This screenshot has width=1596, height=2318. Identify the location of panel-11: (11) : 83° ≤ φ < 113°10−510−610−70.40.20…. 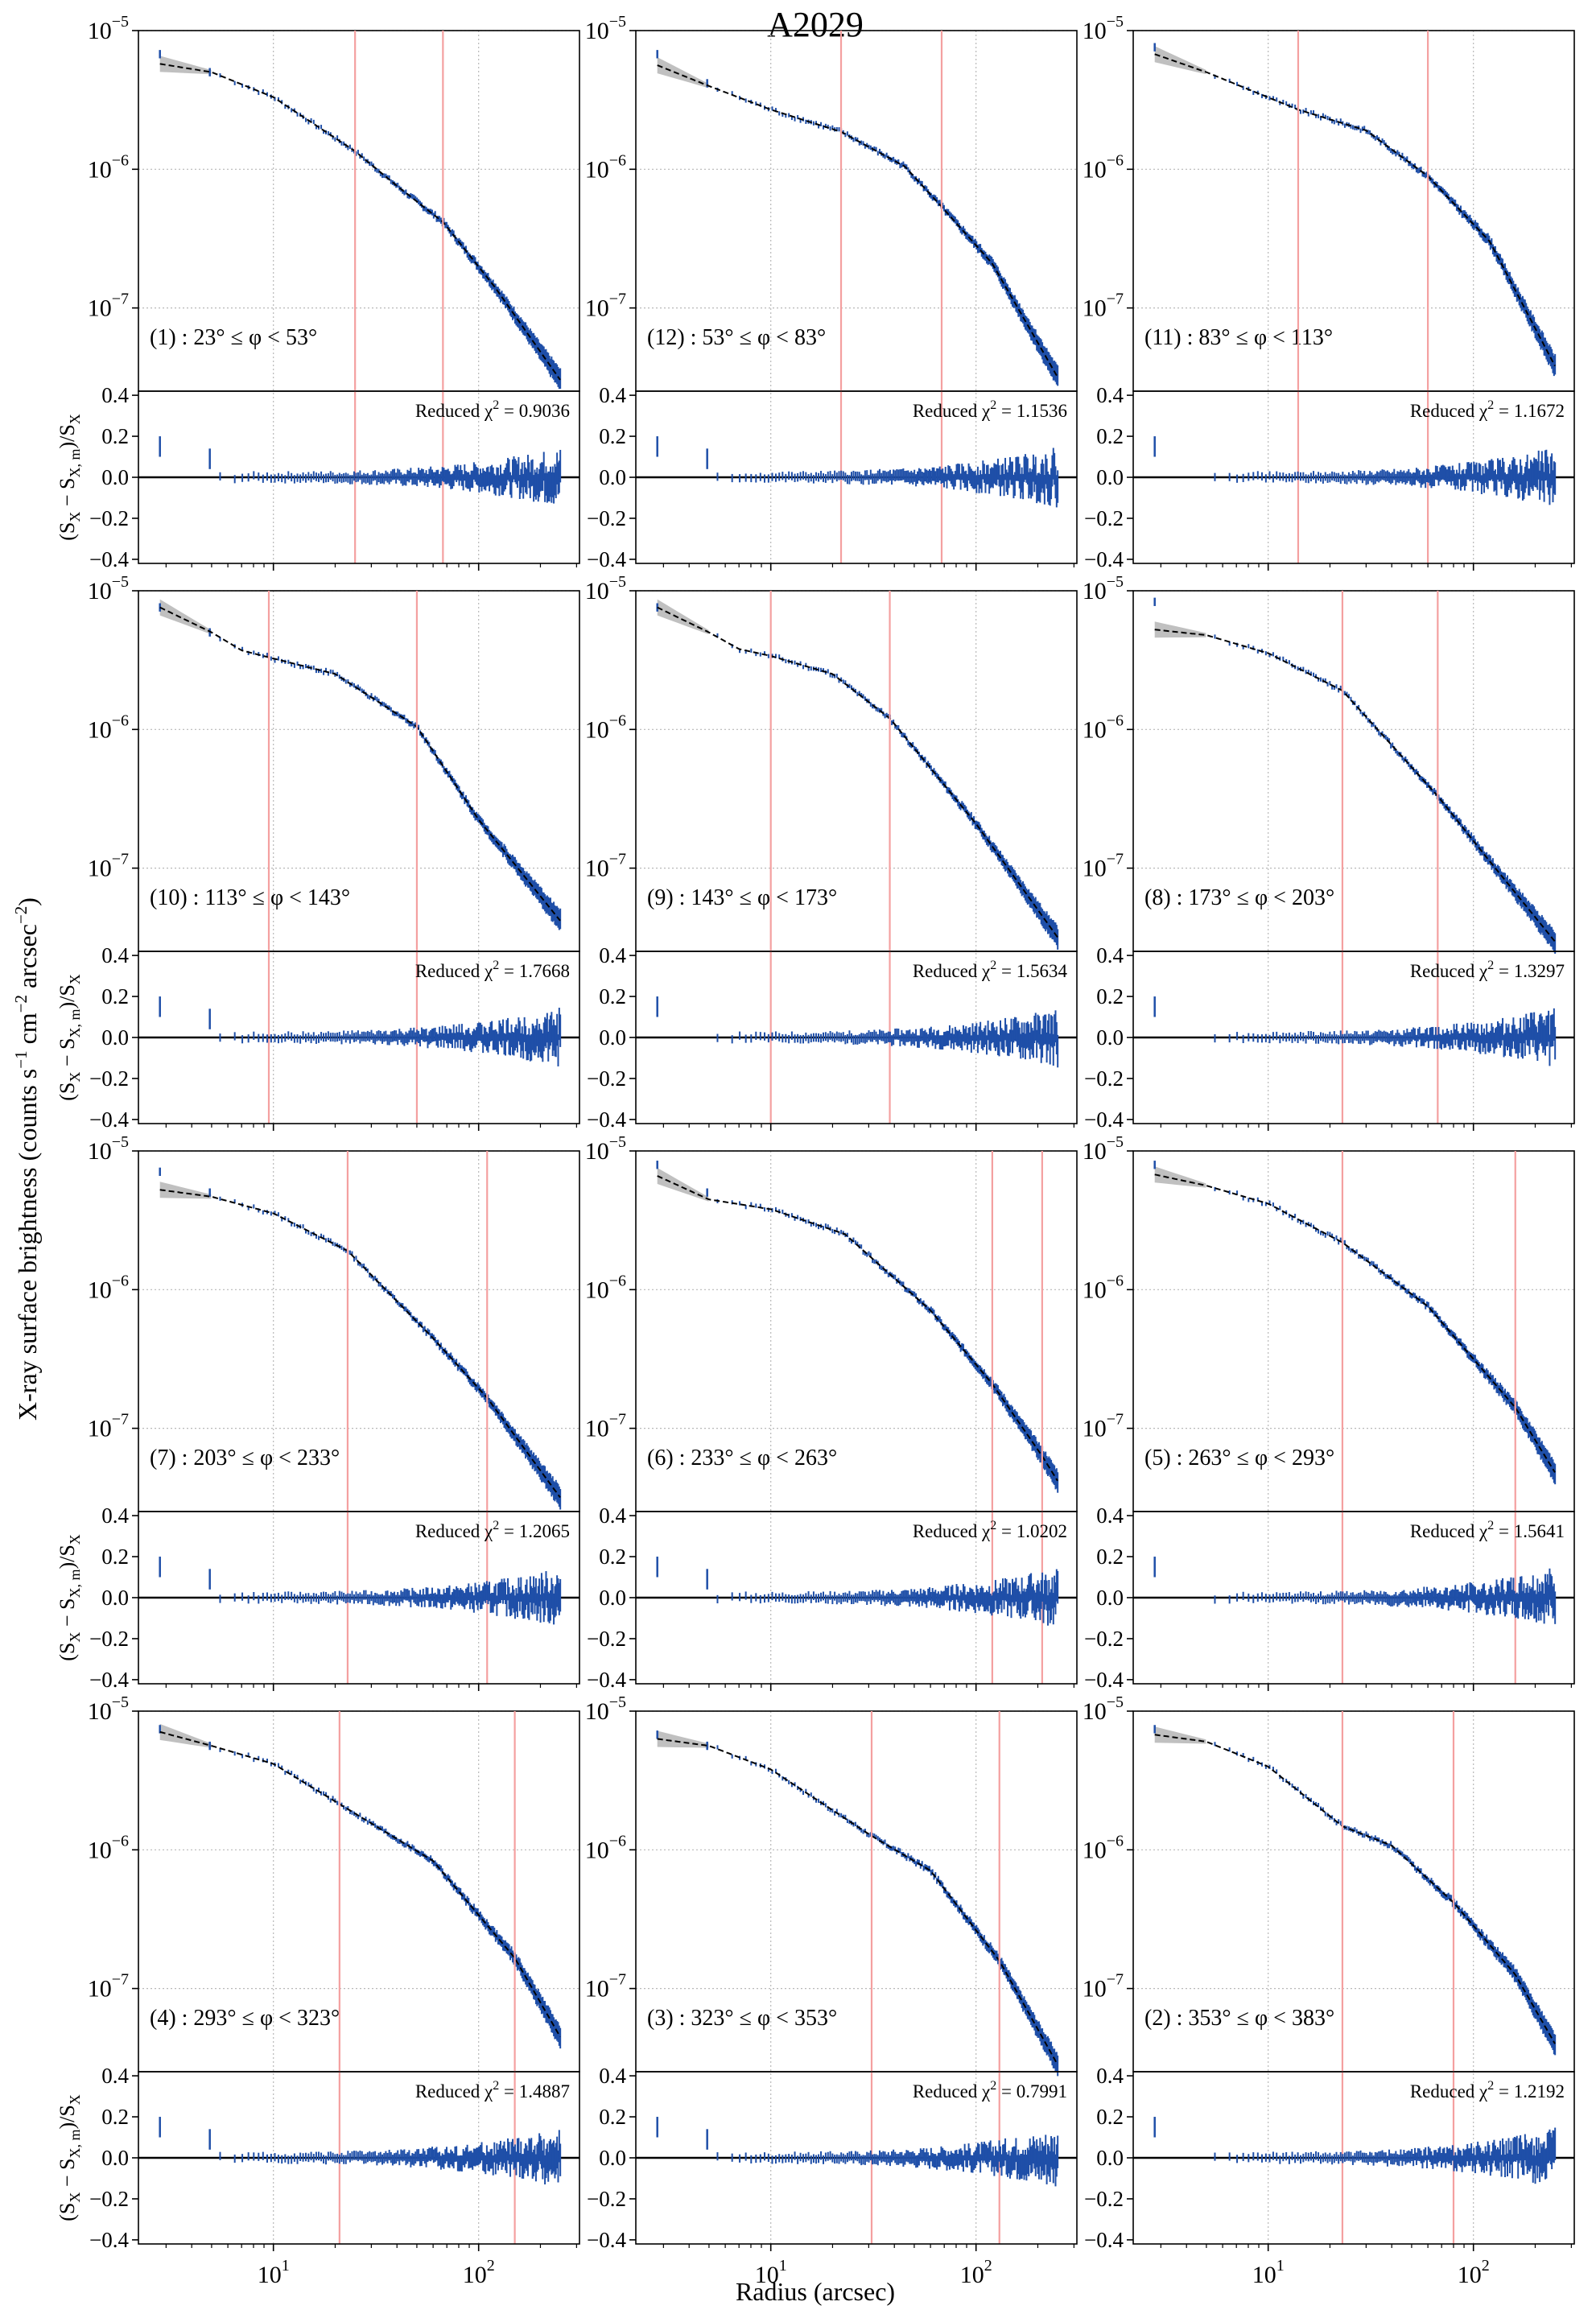
(1329, 292).